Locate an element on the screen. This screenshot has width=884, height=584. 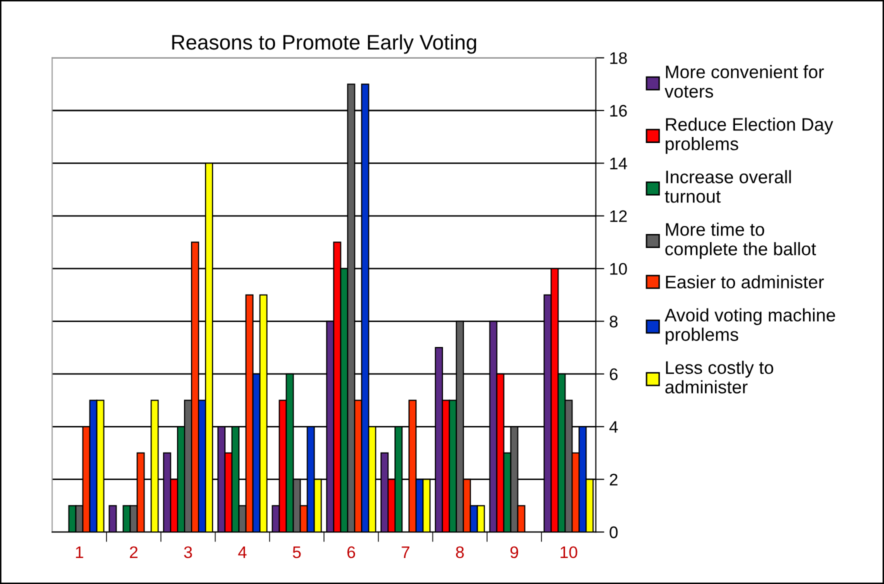
x-tick-label: 2 is located at coordinates (134, 552).